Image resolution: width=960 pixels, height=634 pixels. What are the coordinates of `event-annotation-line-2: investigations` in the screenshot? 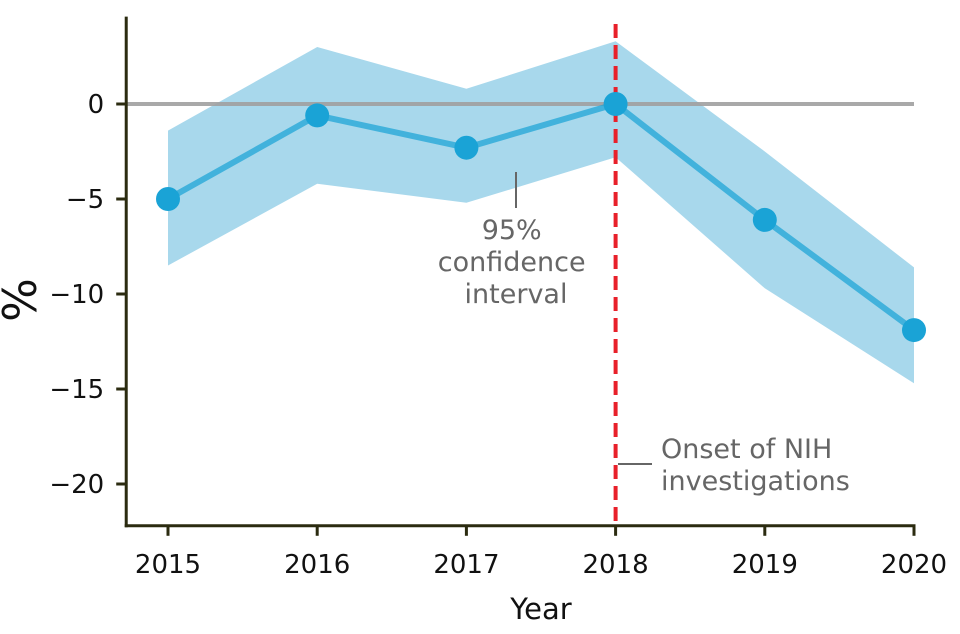 It's located at (755, 481).